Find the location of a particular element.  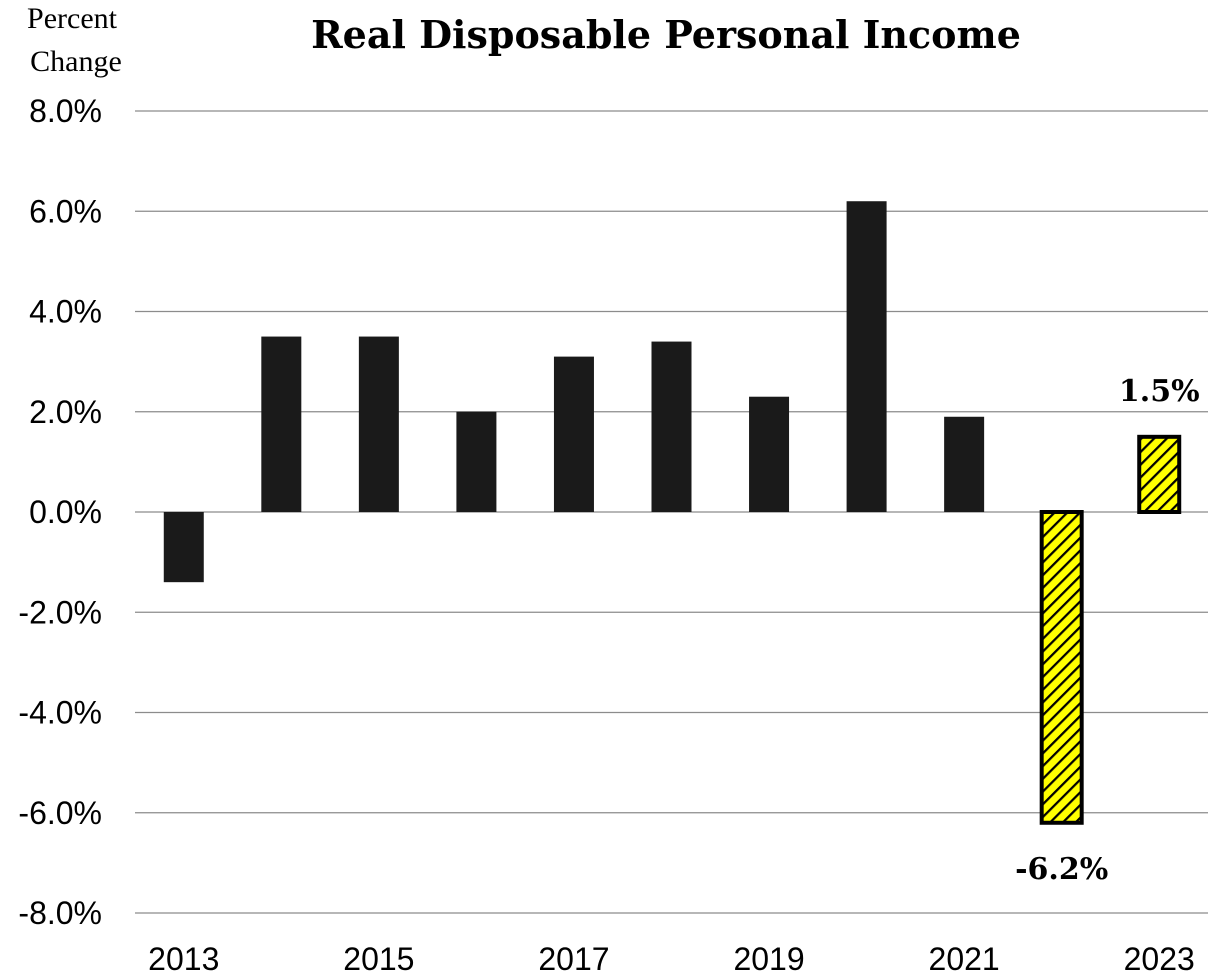

y-tick-label: -6.0% is located at coordinates (60, 813).